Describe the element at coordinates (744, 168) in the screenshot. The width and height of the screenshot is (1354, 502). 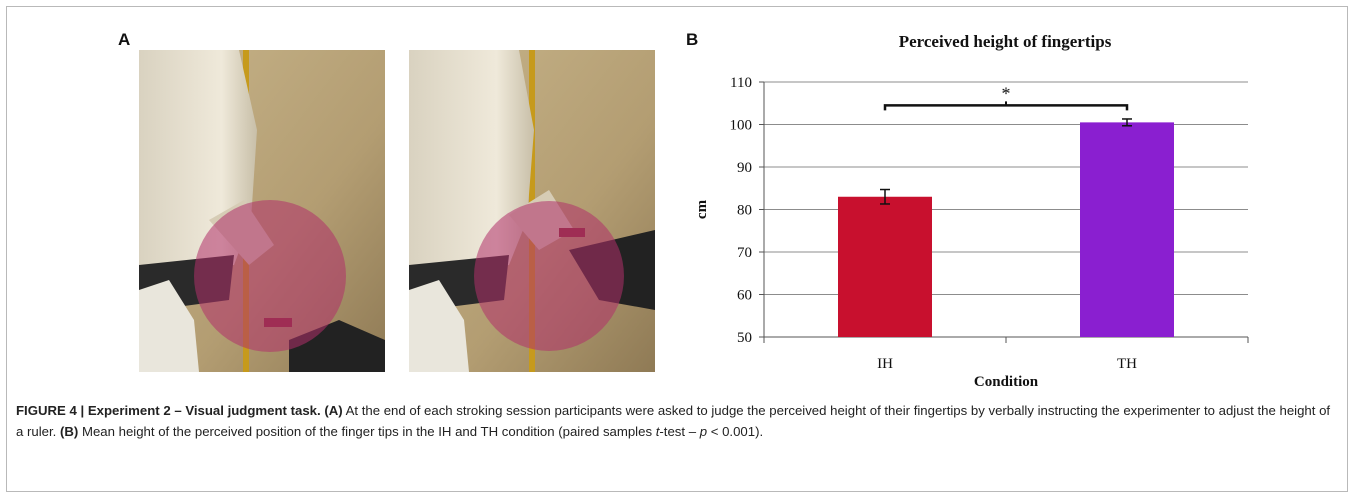
I see `y-tick-label: 90` at that location.